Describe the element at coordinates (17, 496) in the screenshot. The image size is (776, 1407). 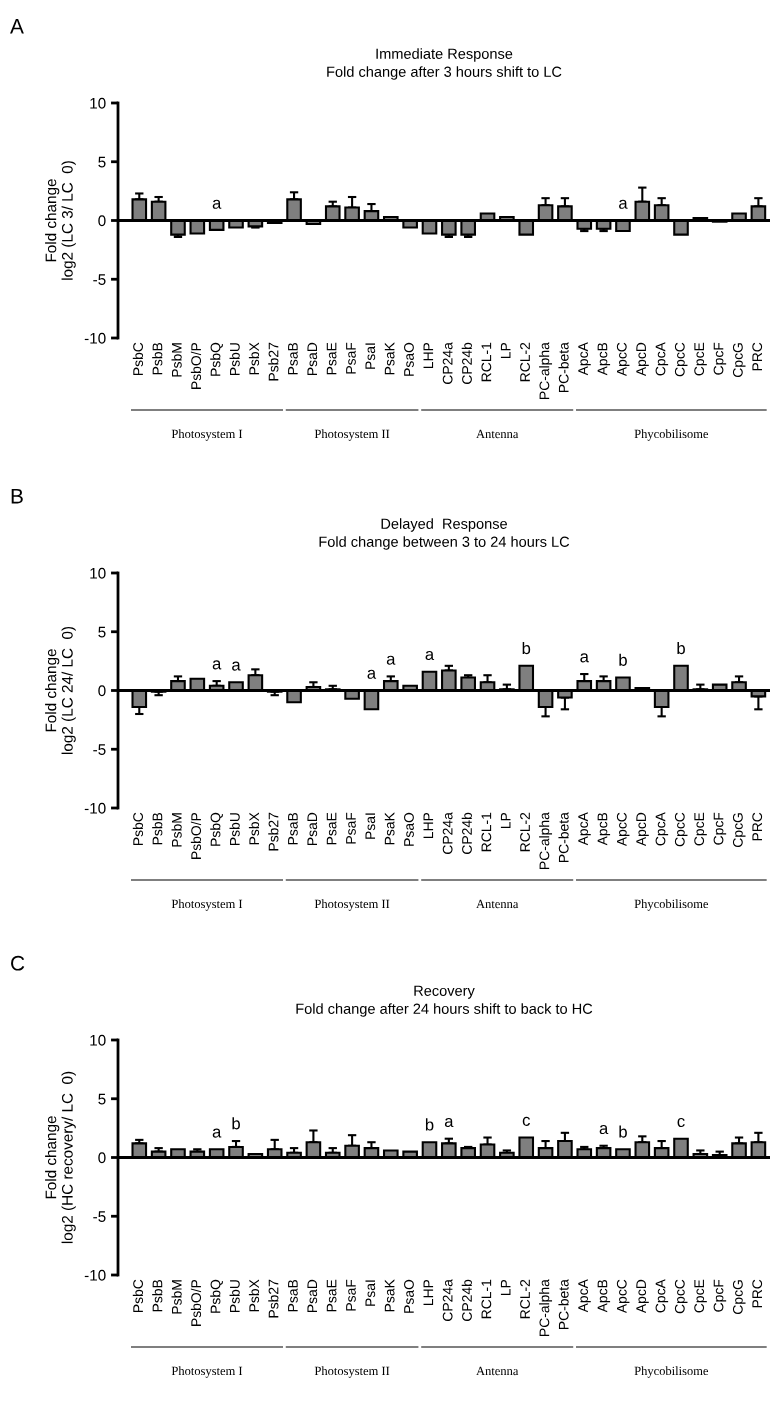
I see `text: B` at that location.